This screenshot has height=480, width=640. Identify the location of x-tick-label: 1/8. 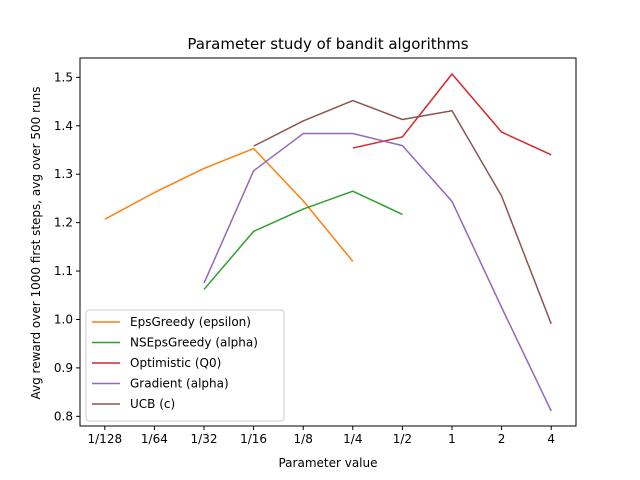
(303, 439).